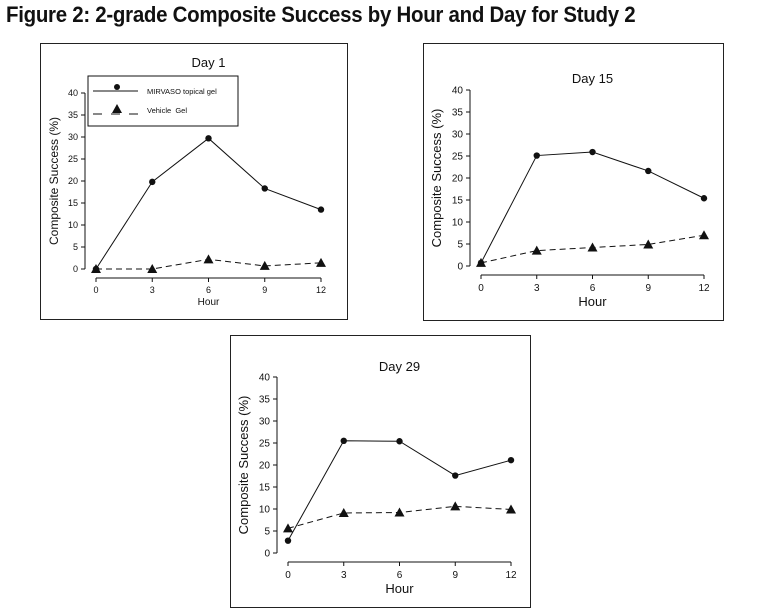 This screenshot has width=780, height=613. What do you see at coordinates (117, 108) in the screenshot?
I see `legend-marker-triangle` at bounding box center [117, 108].